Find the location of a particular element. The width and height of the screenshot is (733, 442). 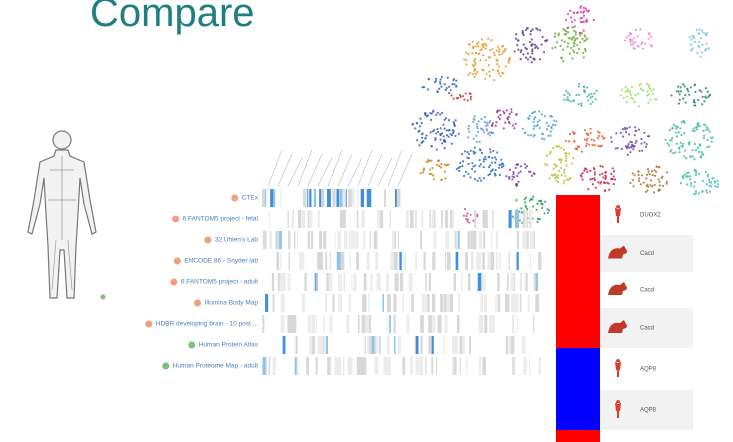

panel-row is located at coordinates (646, 410).